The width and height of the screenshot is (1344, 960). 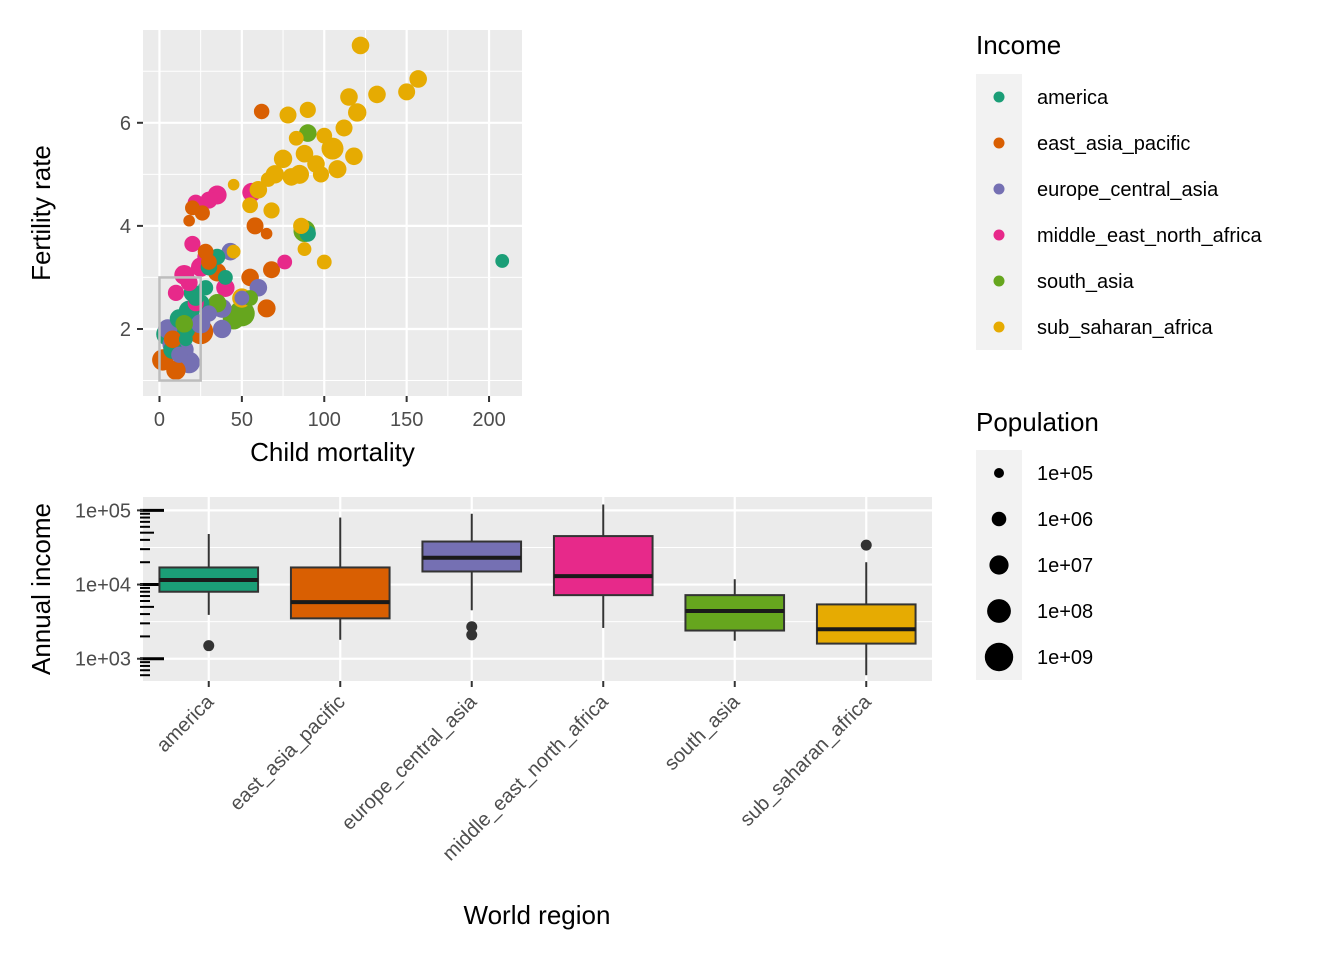 I want to click on legend-key-east_asia_pacific, so click(x=999, y=143).